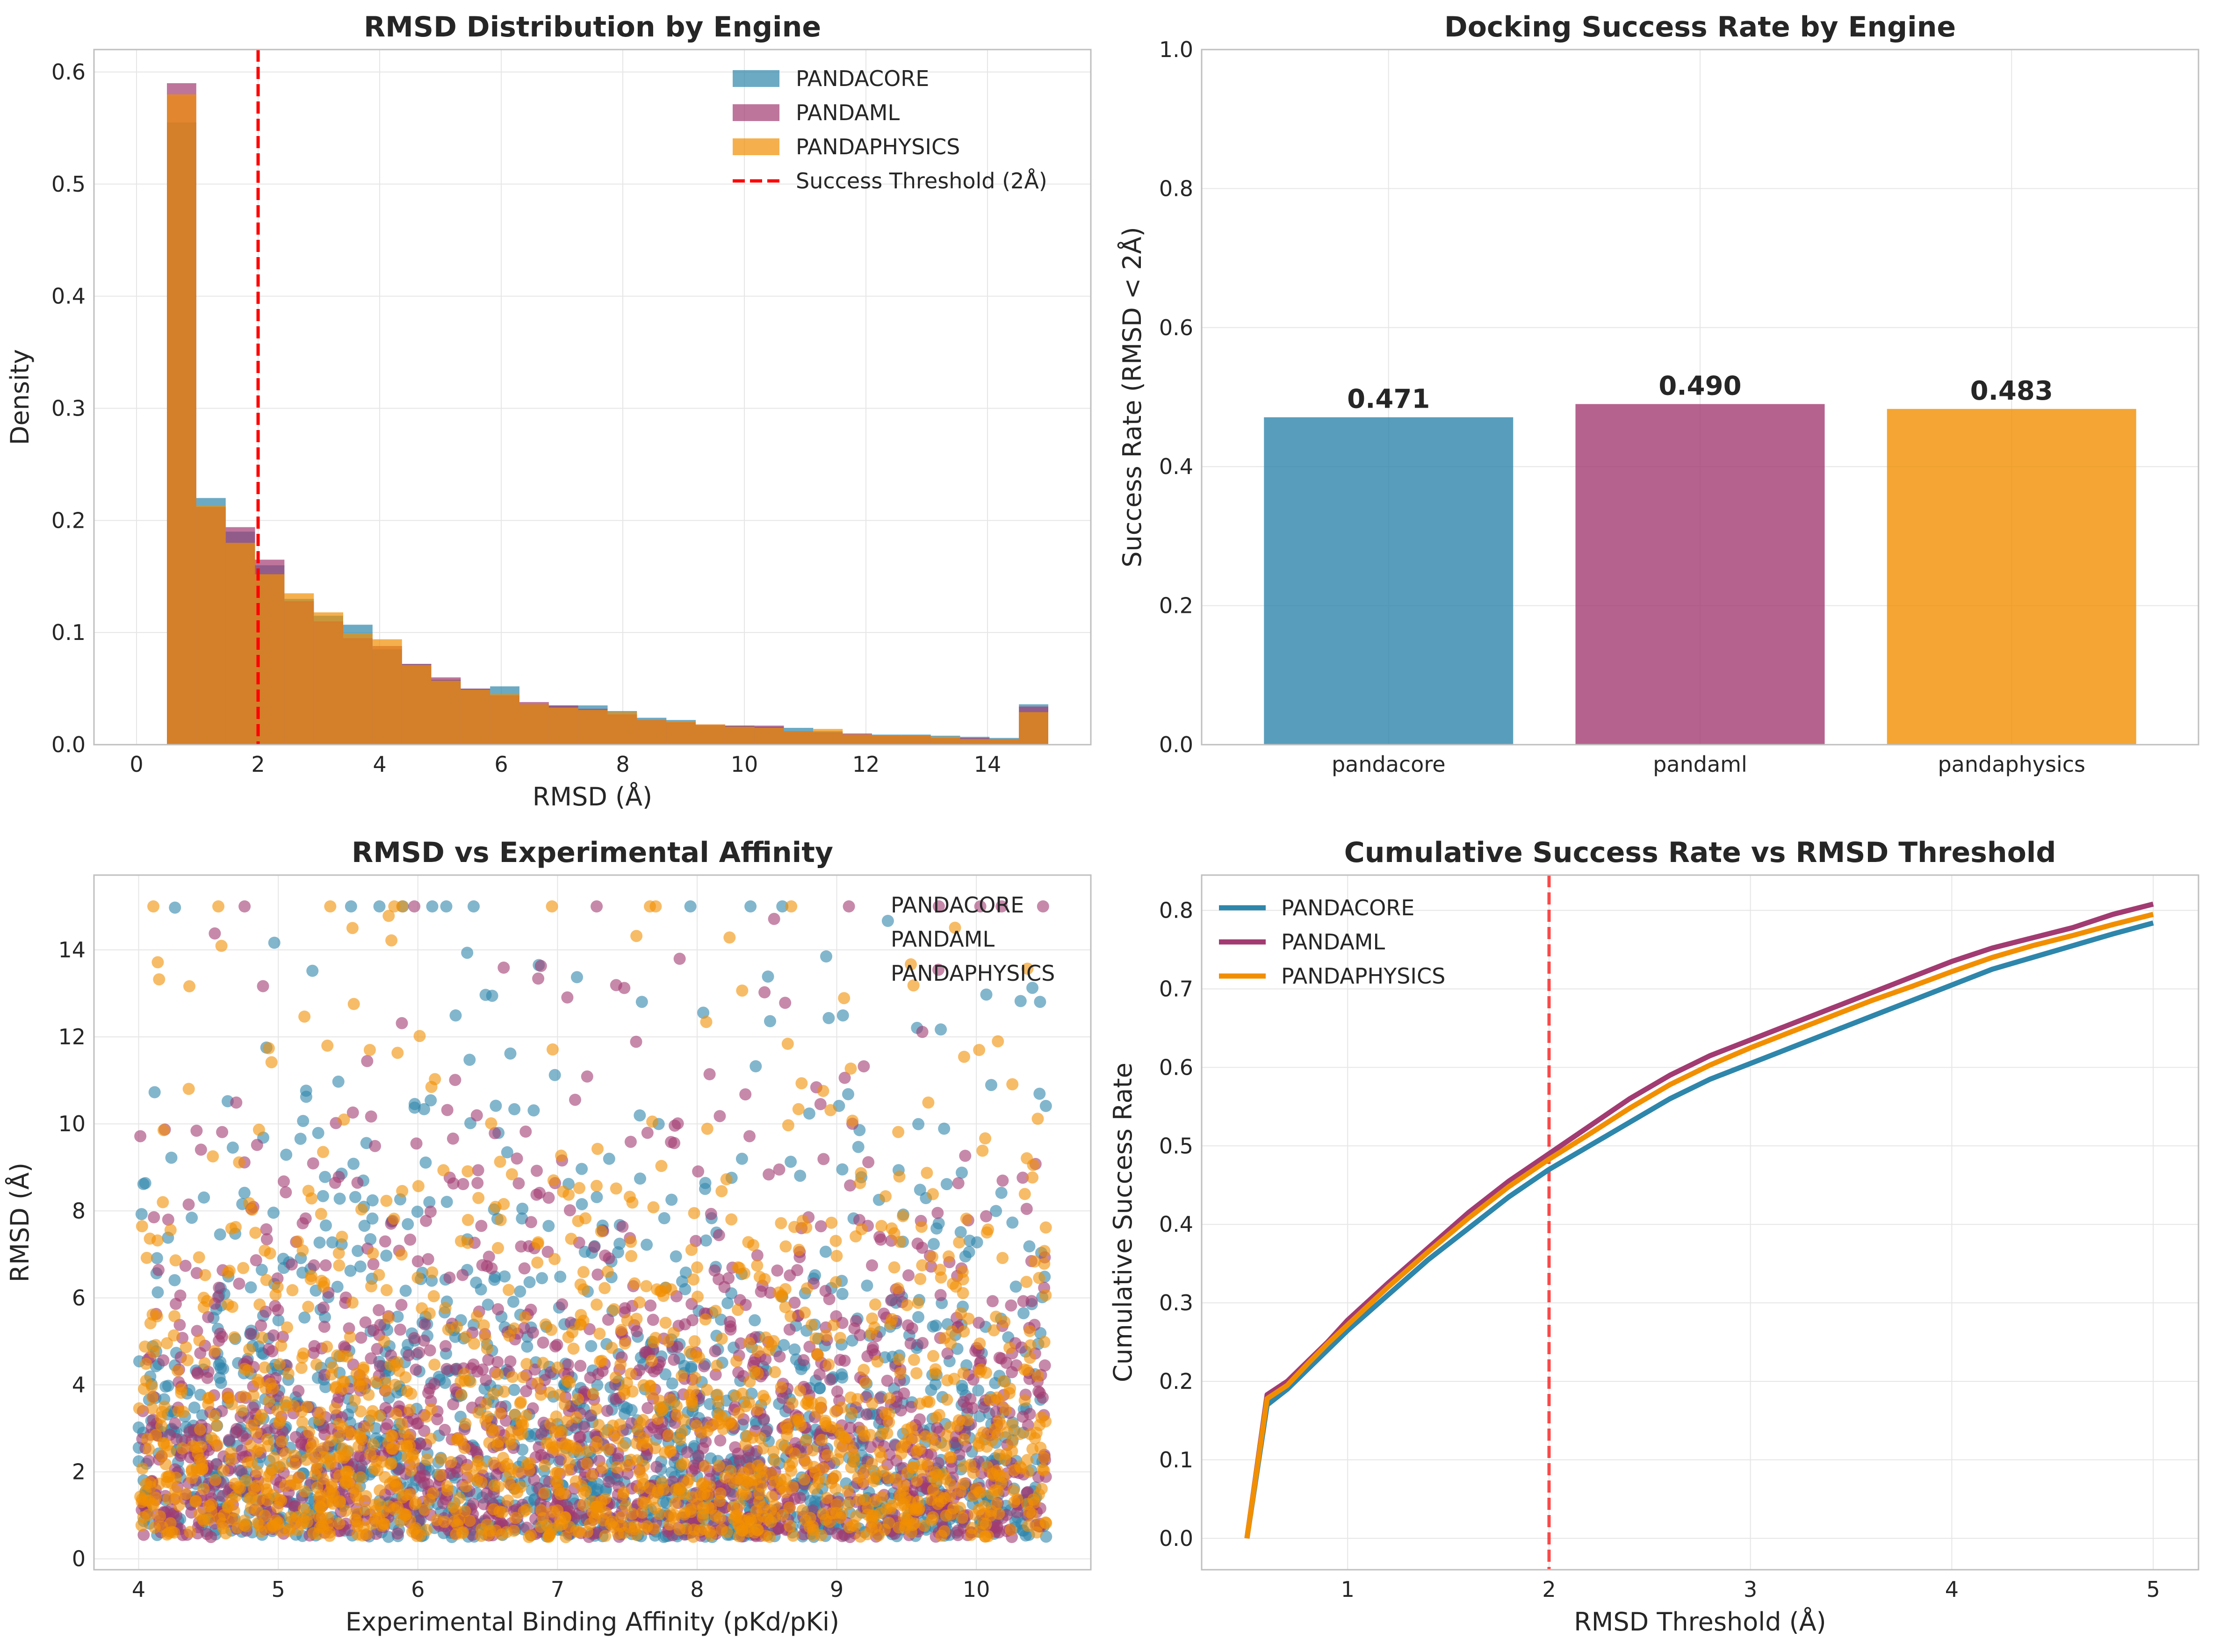 The height and width of the screenshot is (1652, 2213). Describe the element at coordinates (68, 72) in the screenshot. I see `y-tick-label: 0.6` at that location.